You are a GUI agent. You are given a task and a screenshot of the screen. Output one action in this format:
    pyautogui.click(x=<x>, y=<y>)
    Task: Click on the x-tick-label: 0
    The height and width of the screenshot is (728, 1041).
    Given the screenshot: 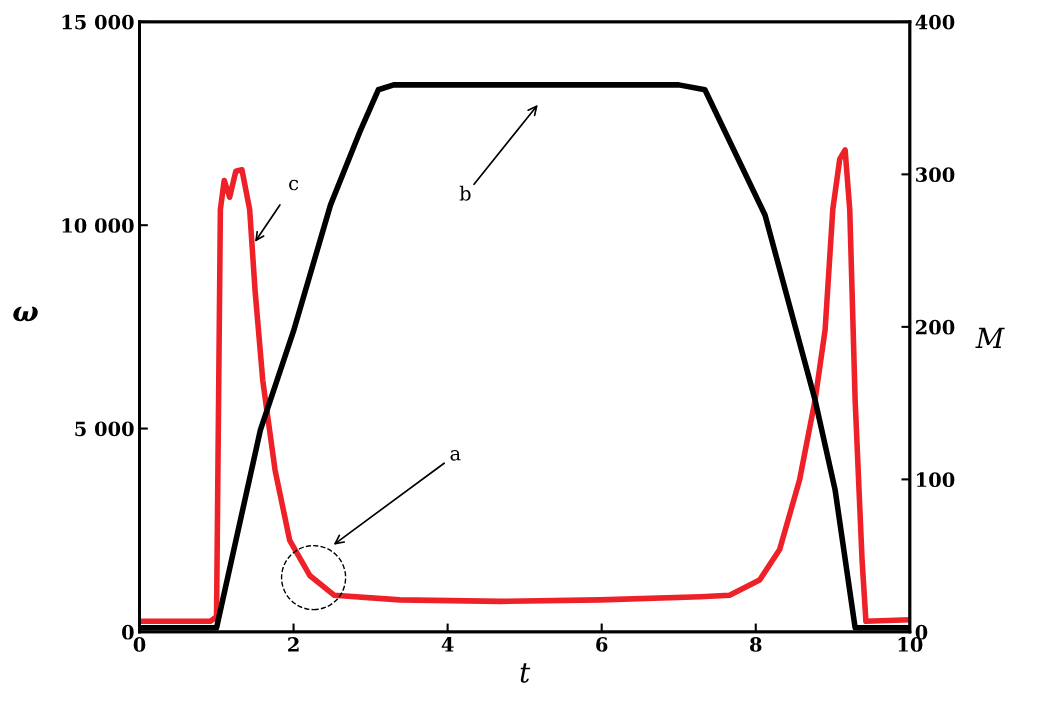 What is the action you would take?
    pyautogui.click(x=139, y=644)
    